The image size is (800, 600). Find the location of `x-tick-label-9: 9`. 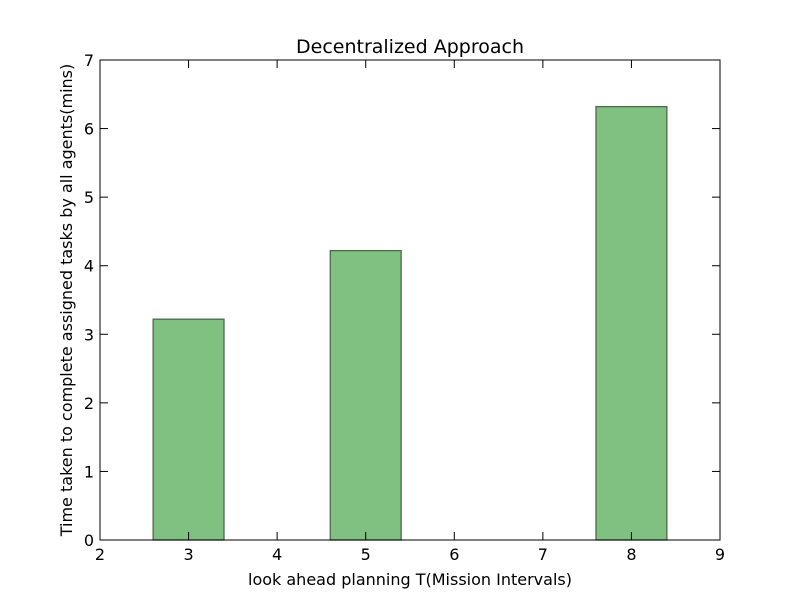

x-tick-label-9: 9 is located at coordinates (720, 554).